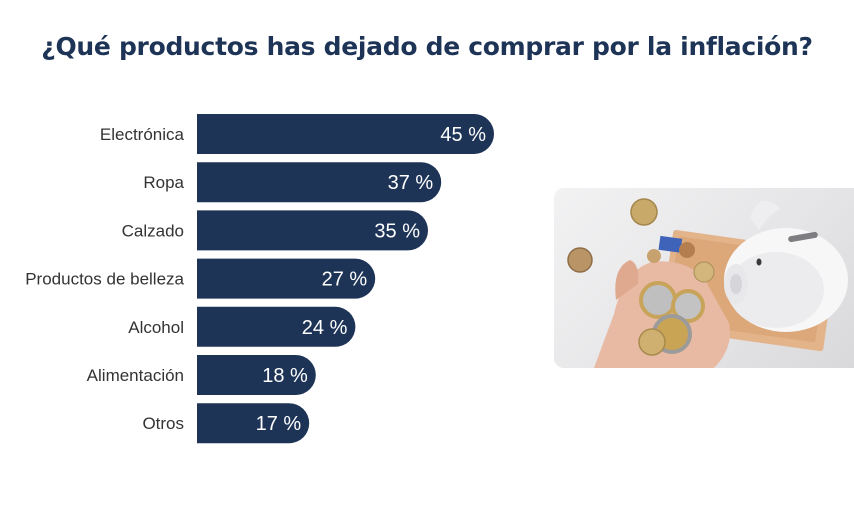 Image resolution: width=854 pixels, height=523 pixels. I want to click on value-label: 18 %, so click(285, 376).